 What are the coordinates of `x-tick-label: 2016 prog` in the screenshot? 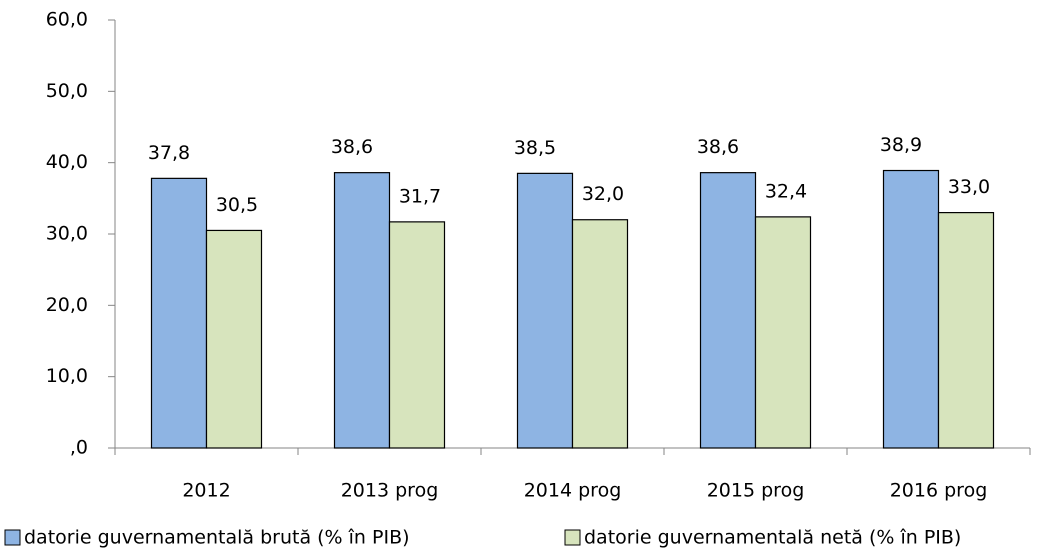 It's located at (939, 491).